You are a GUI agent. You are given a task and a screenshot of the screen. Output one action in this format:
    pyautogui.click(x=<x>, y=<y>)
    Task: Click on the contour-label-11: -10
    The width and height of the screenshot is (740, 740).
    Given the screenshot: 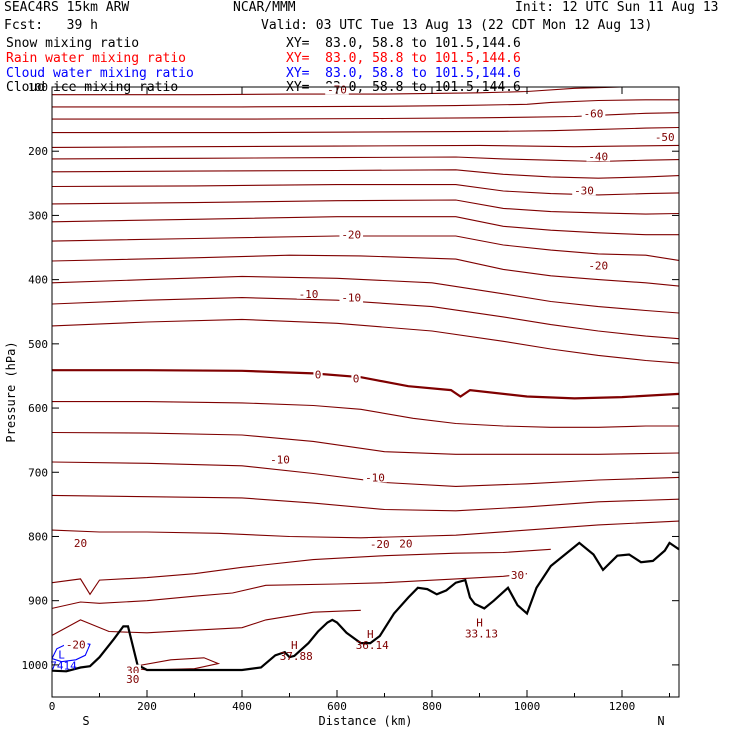 What is the action you would take?
    pyautogui.click(x=280, y=459)
    